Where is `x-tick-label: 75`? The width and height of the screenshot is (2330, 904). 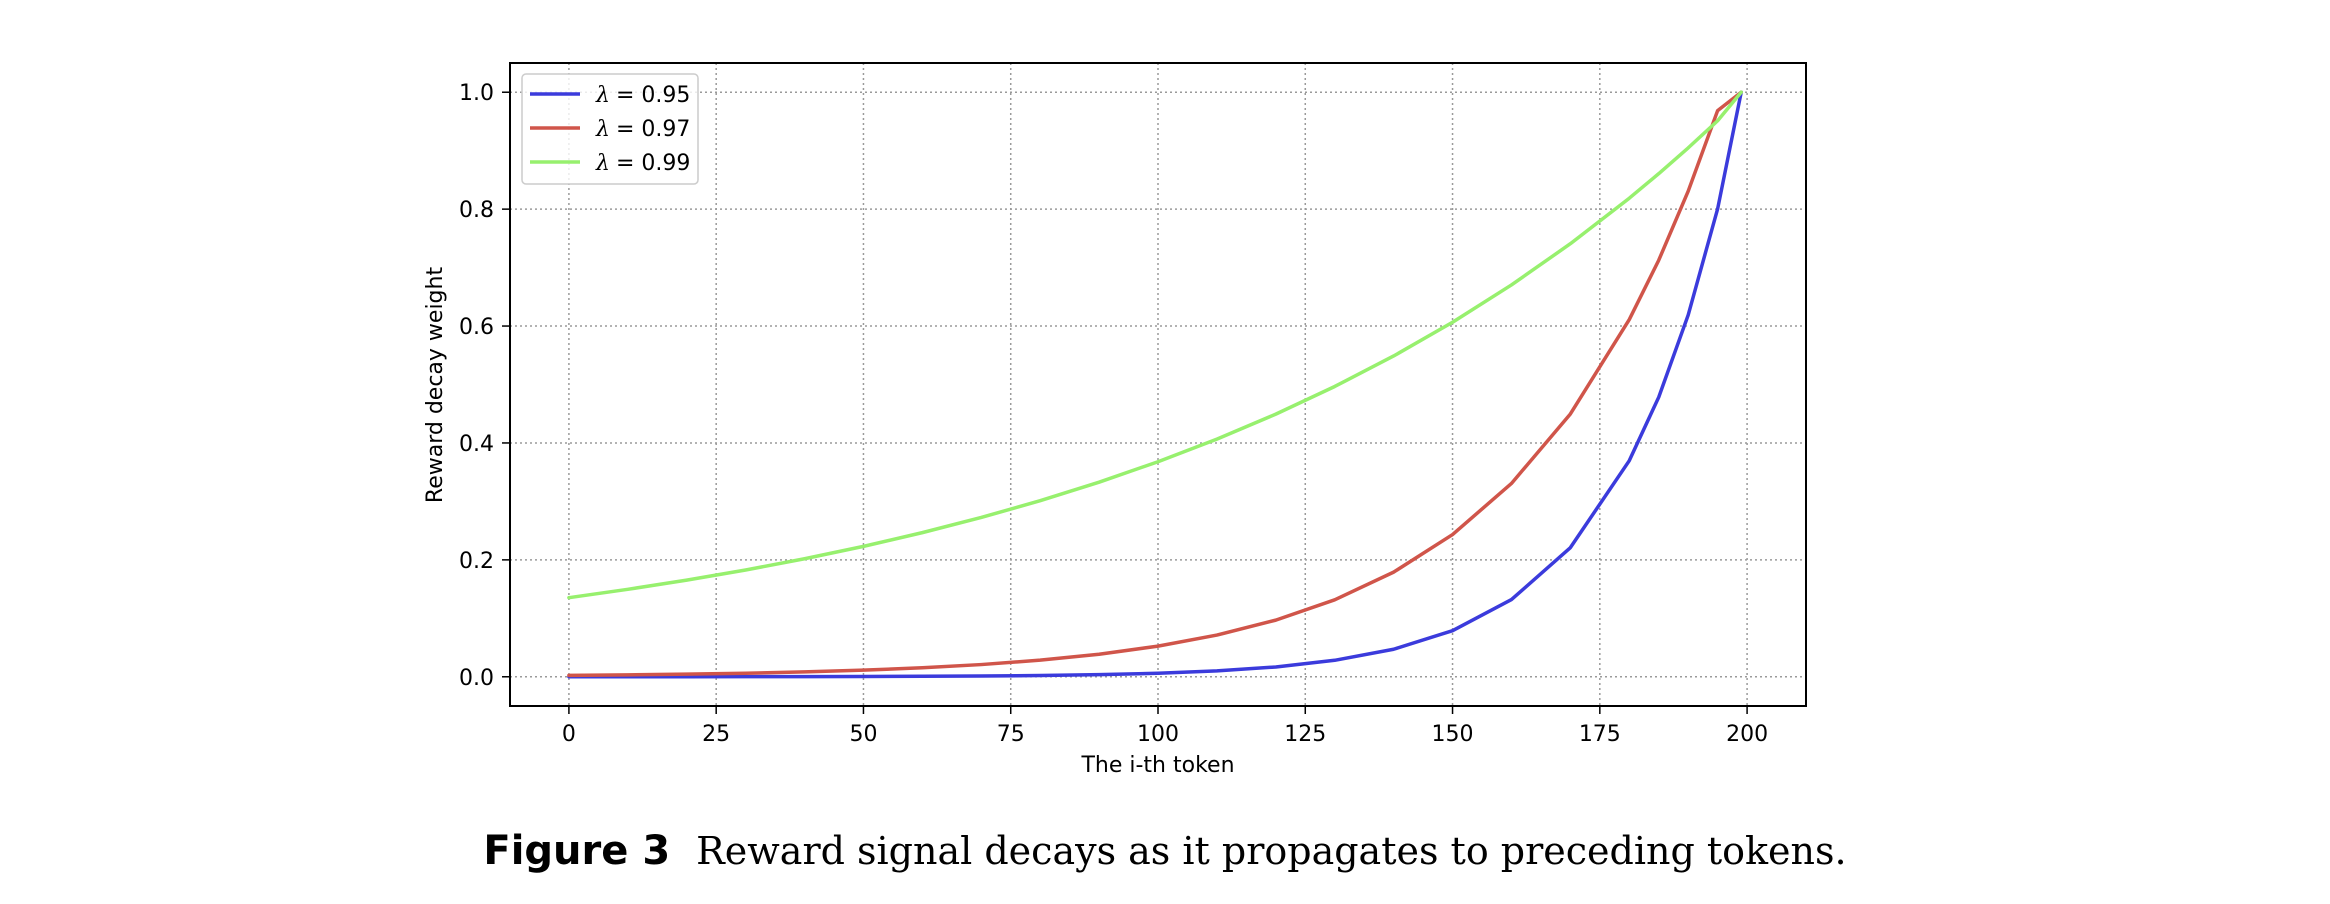 x-tick-label: 75 is located at coordinates (1011, 734).